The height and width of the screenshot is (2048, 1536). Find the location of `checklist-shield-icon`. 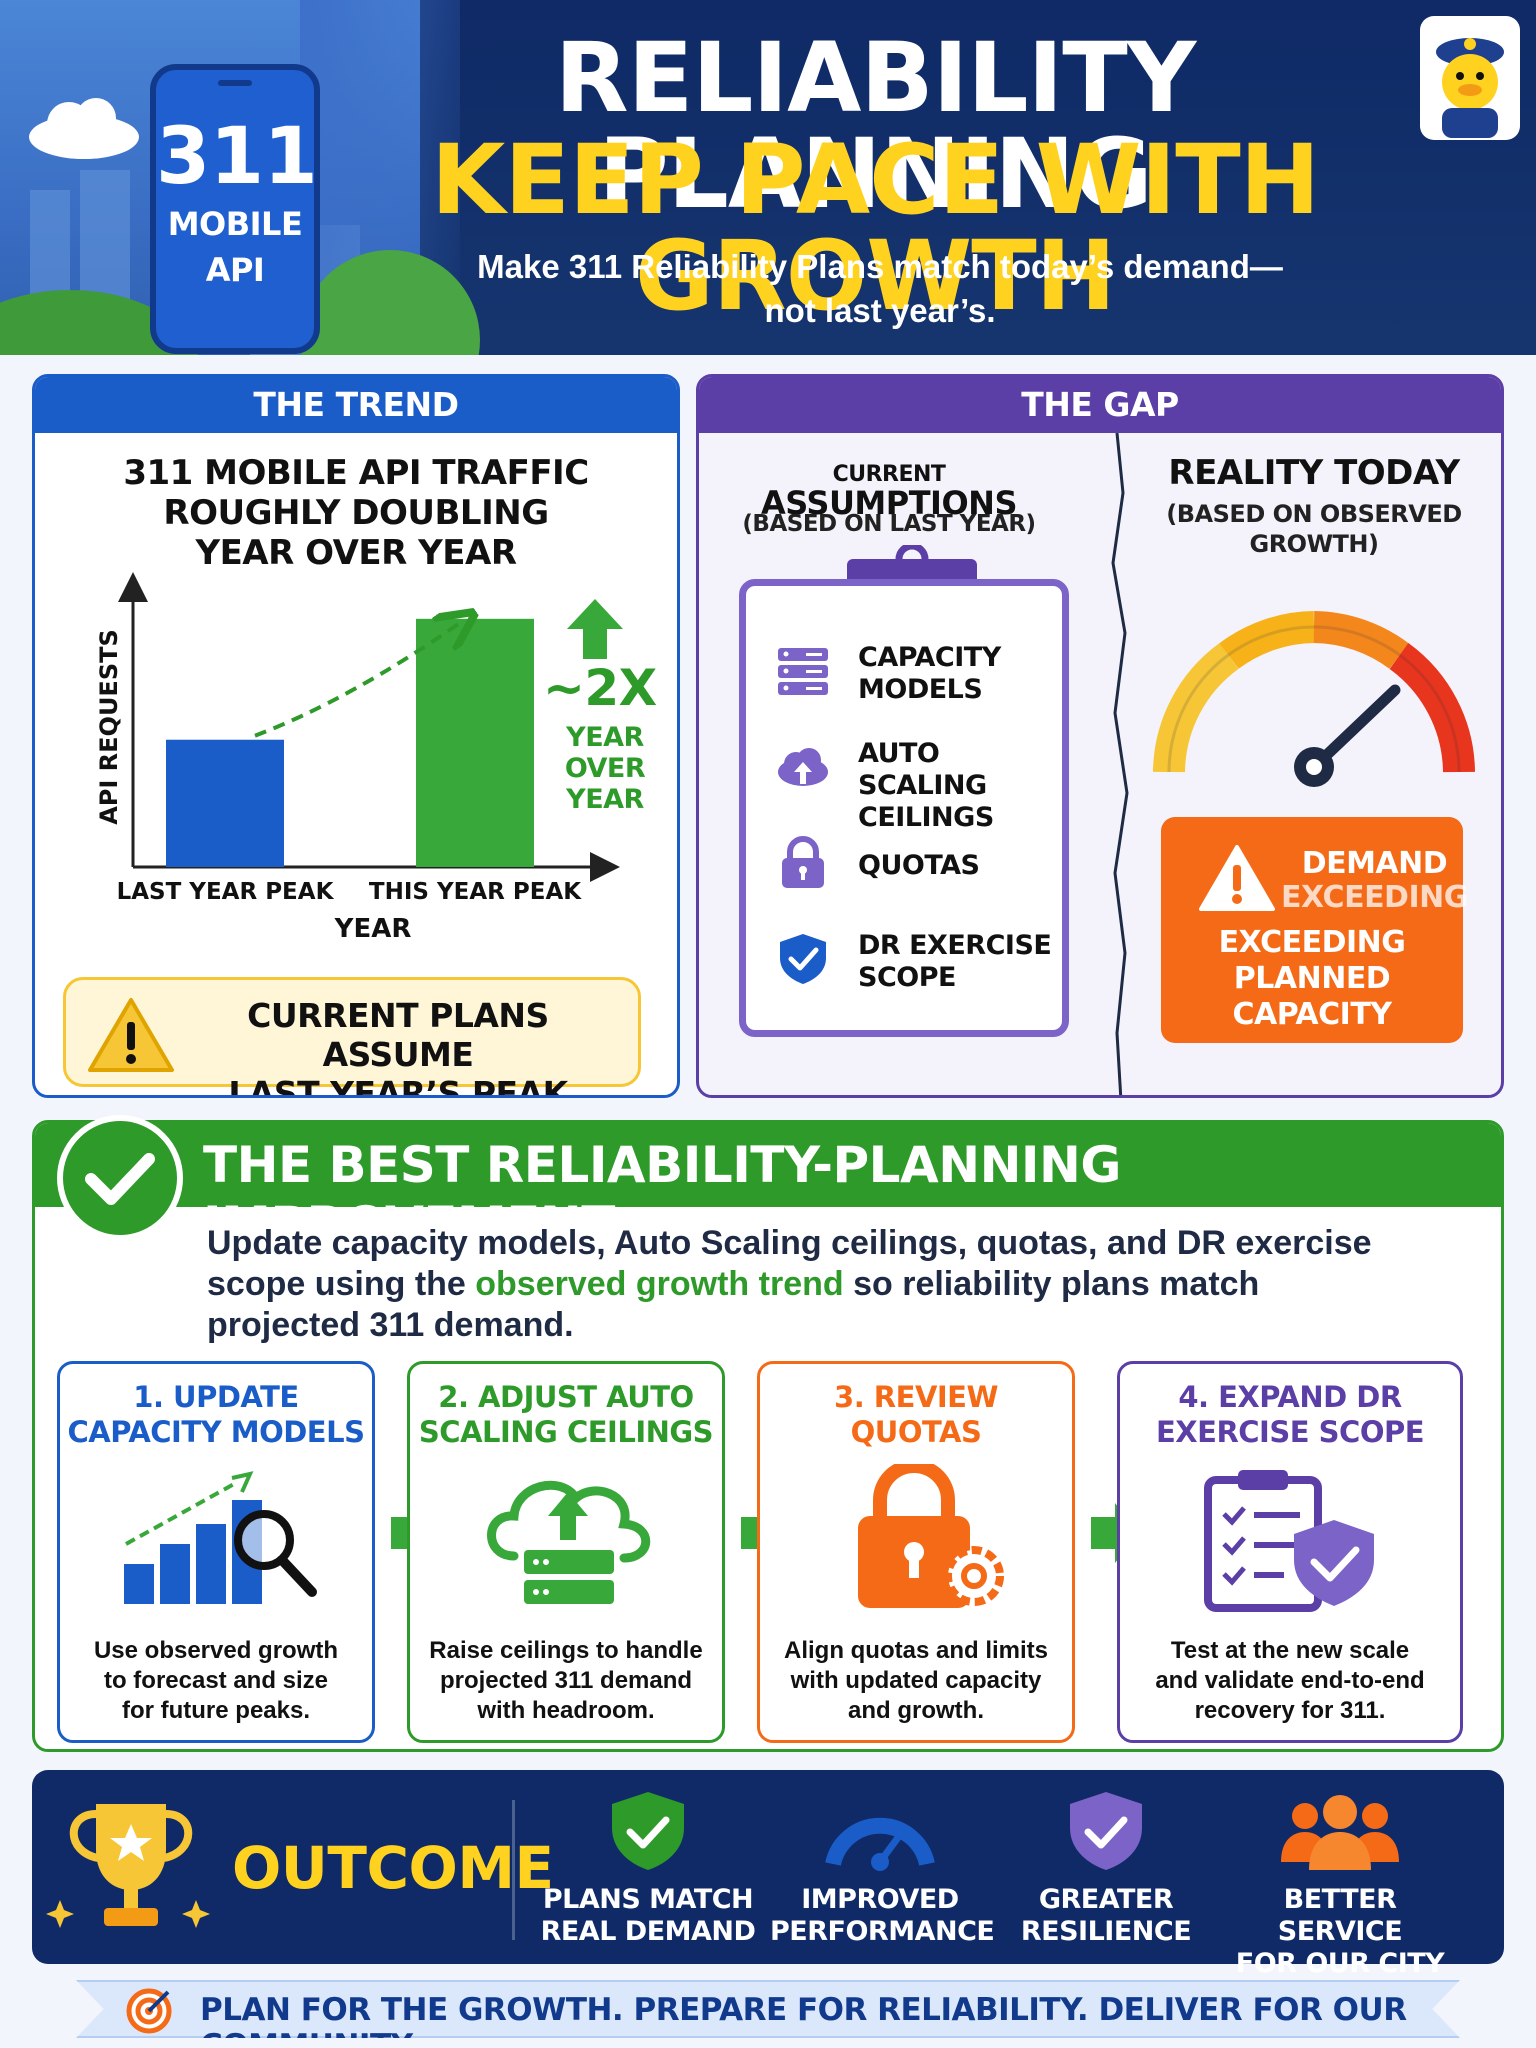

checklist-shield-icon is located at coordinates (1289, 1541).